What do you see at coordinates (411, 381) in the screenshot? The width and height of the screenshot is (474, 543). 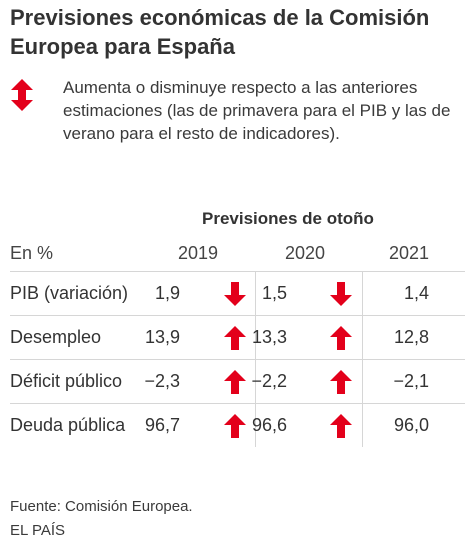 I see `value-cell: −2,1` at bounding box center [411, 381].